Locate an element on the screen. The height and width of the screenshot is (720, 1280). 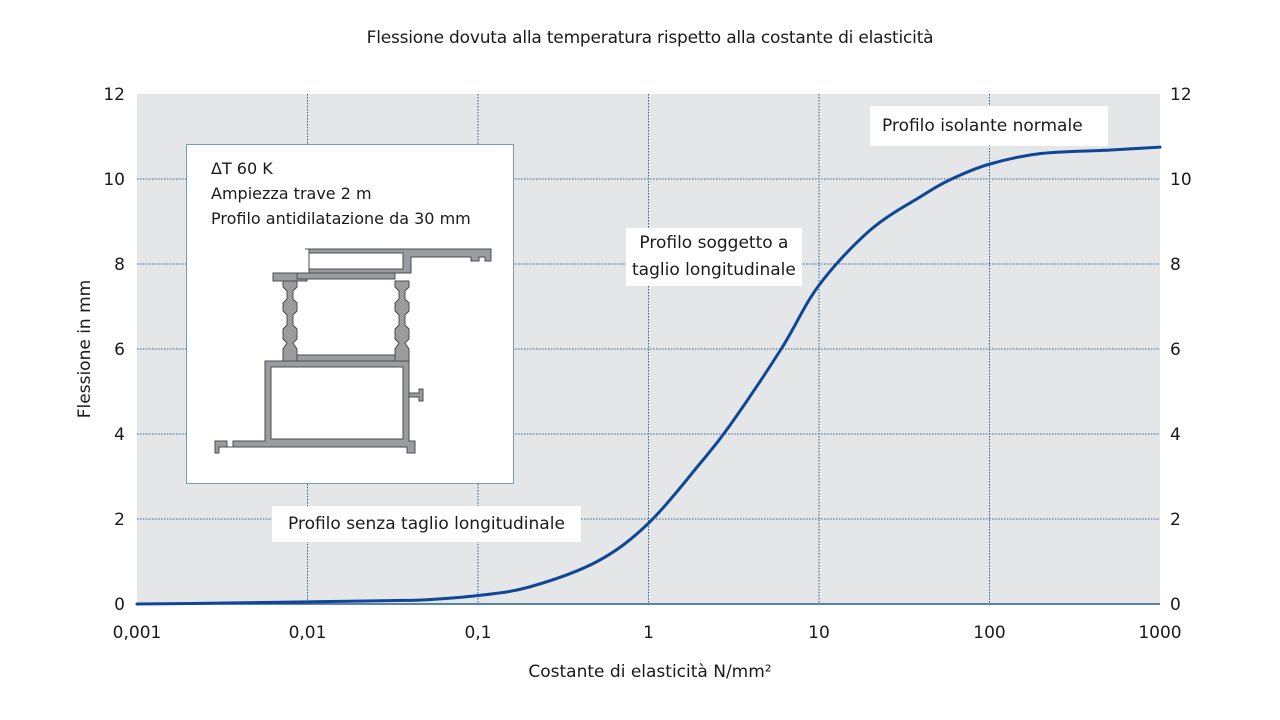
y-tick-label-right: 10 is located at coordinates (1181, 180).